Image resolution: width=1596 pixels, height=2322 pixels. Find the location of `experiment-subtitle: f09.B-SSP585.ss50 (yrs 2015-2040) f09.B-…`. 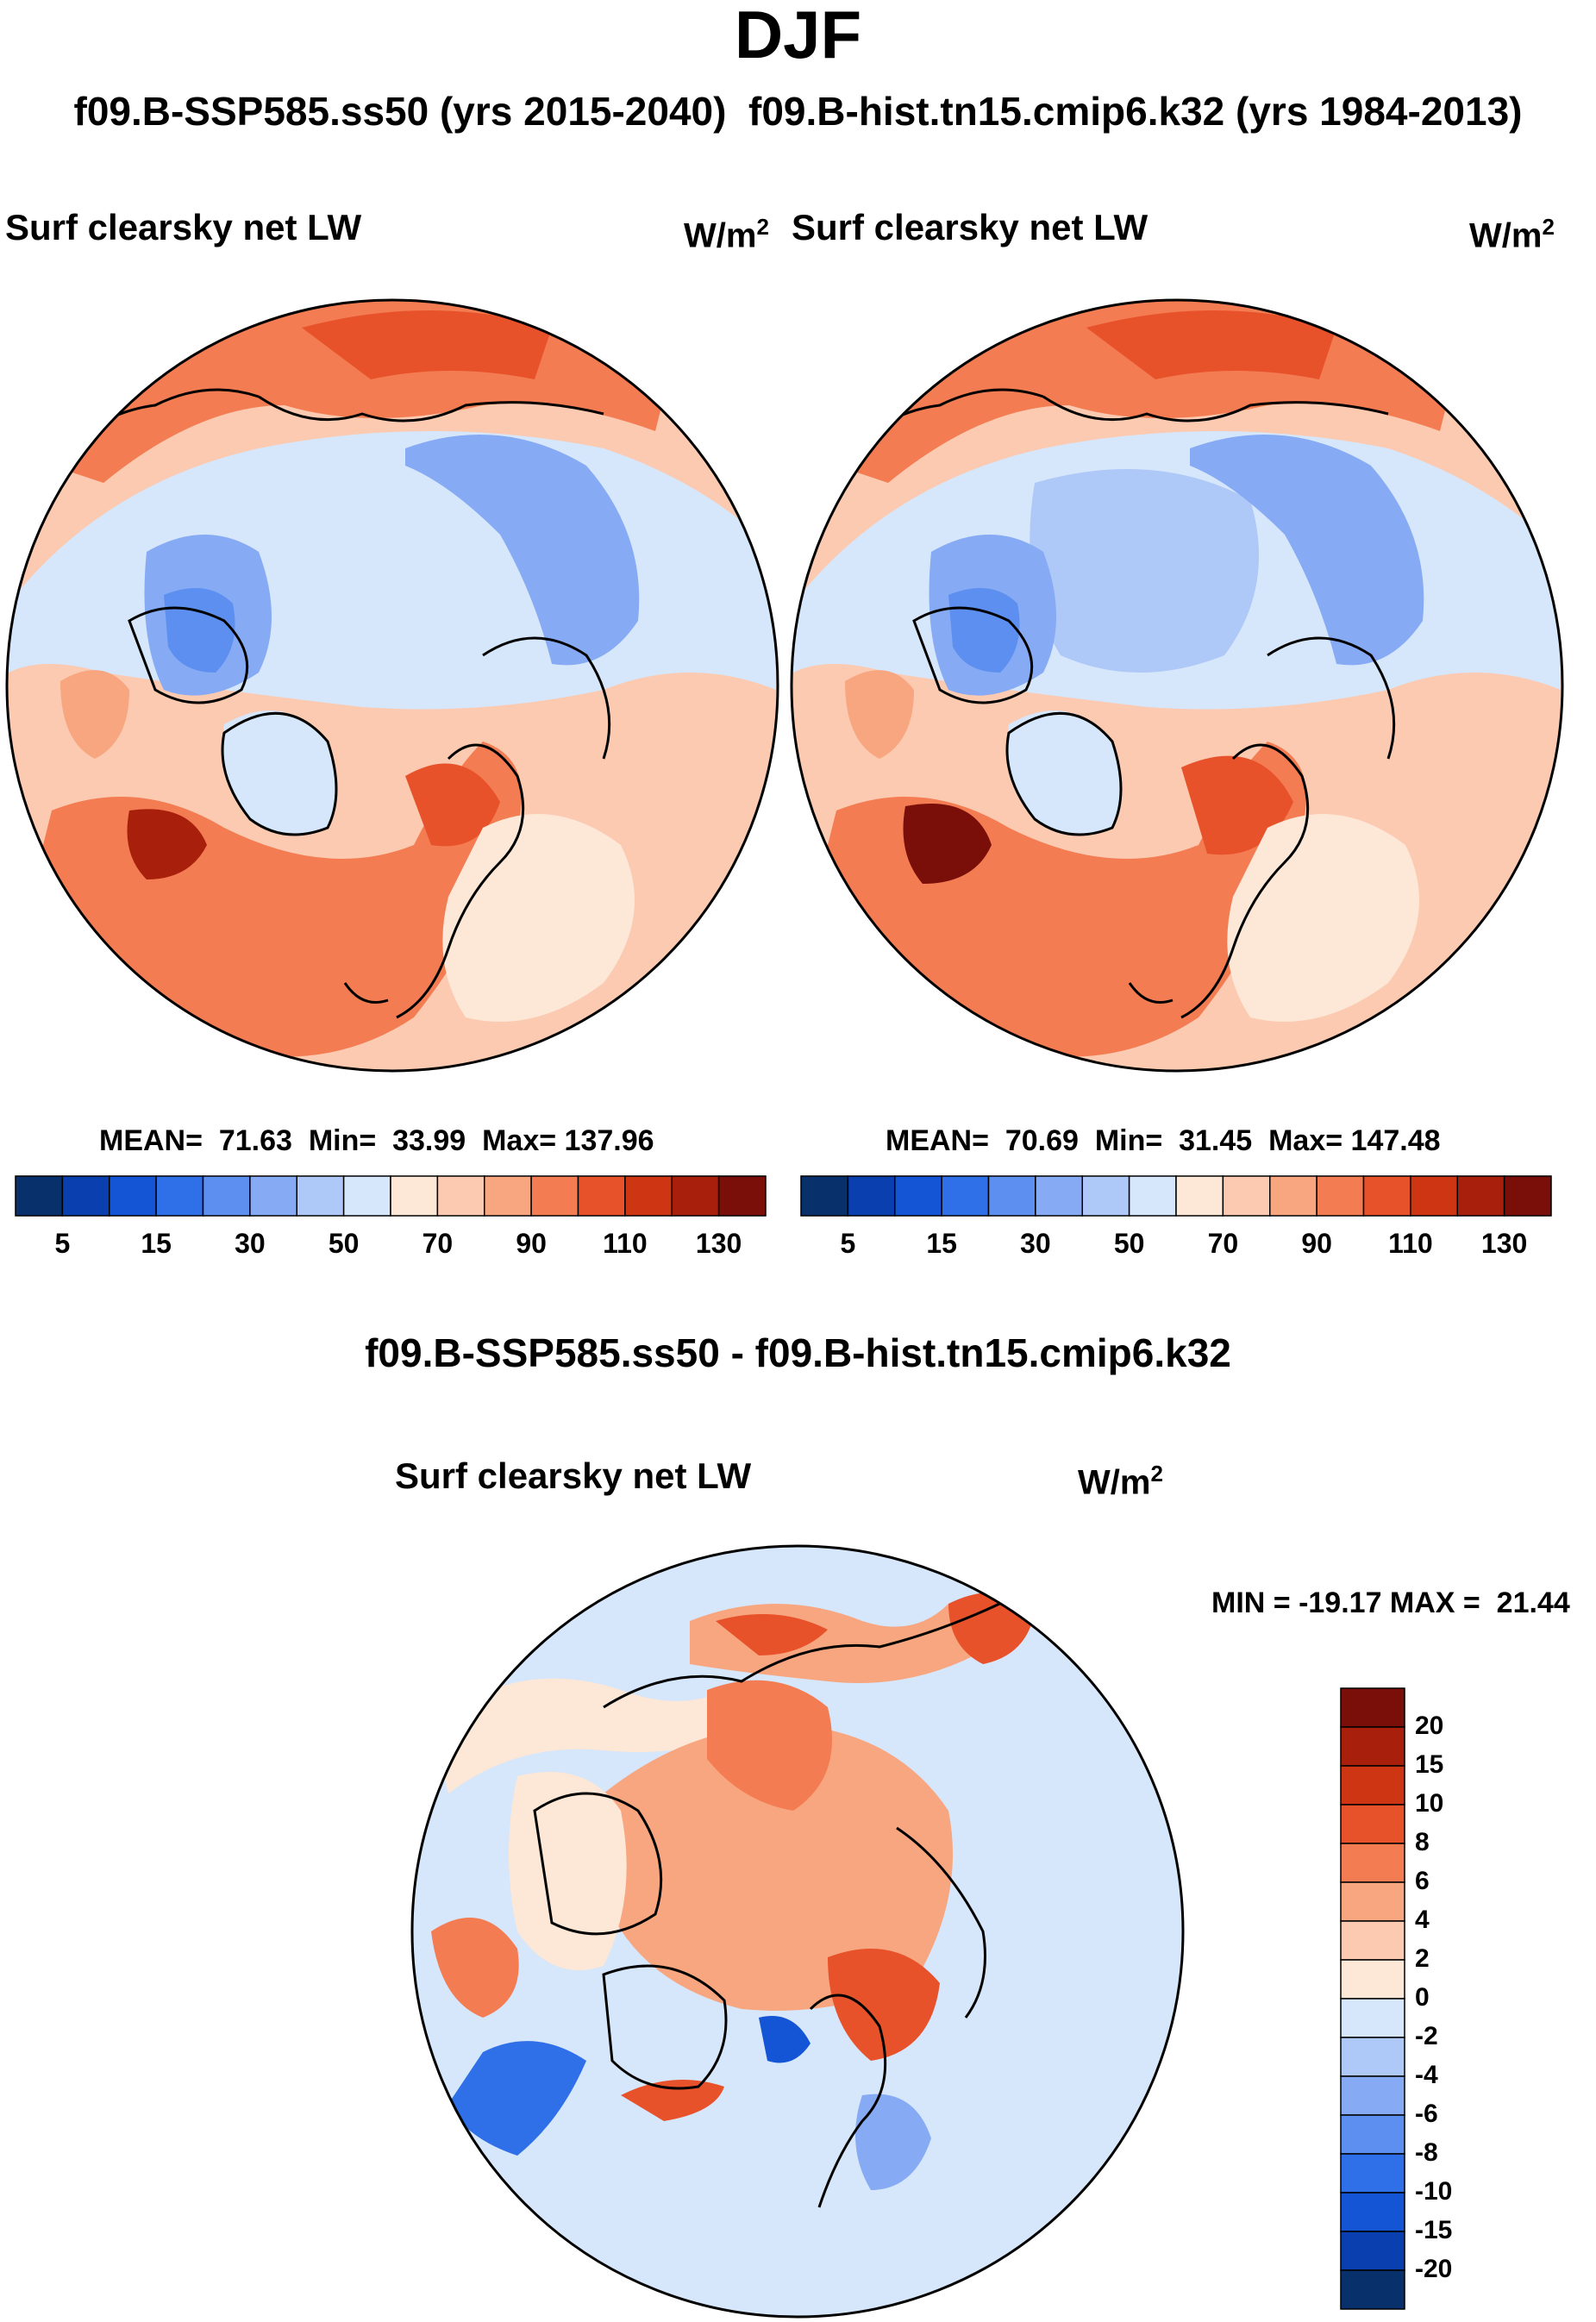

experiment-subtitle: f09.B-SSP585.ss50 (yrs 2015-2040) f09.B-… is located at coordinates (798, 111).